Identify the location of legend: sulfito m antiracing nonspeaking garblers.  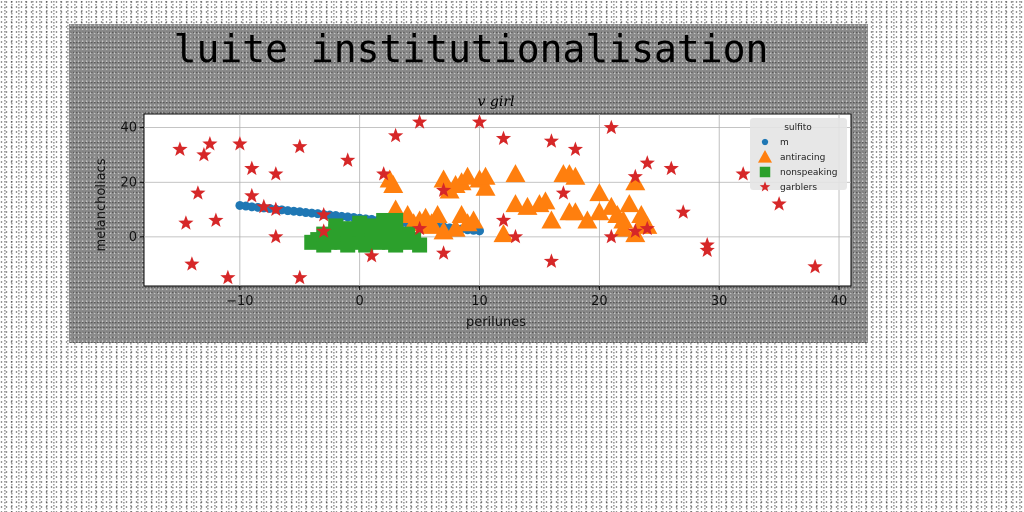
(798, 155).